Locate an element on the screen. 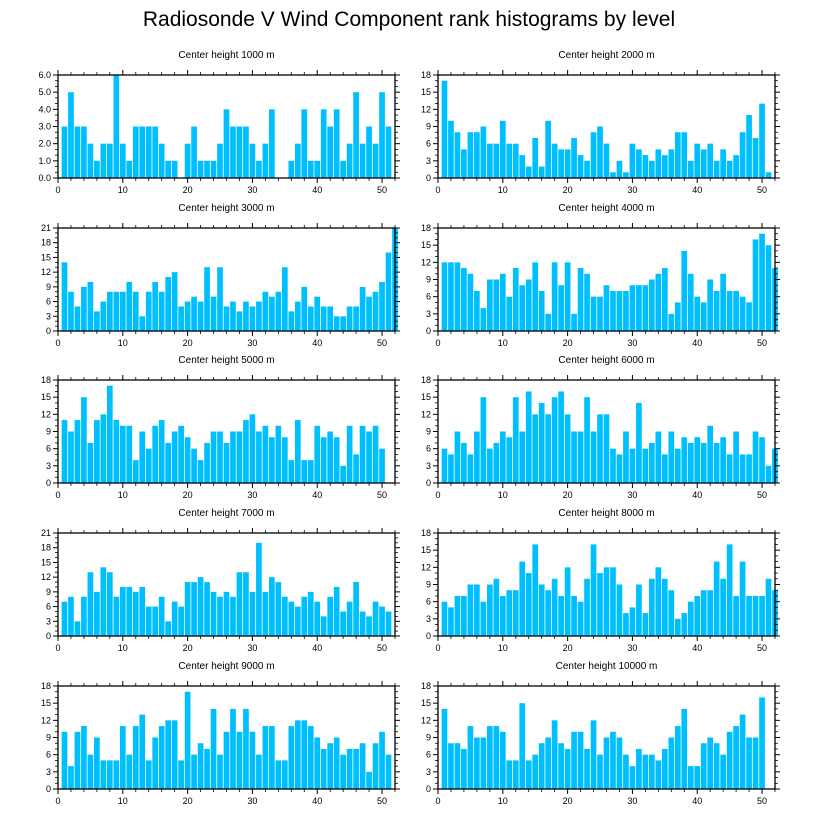  x-tick-label: 10 is located at coordinates (123, 648).